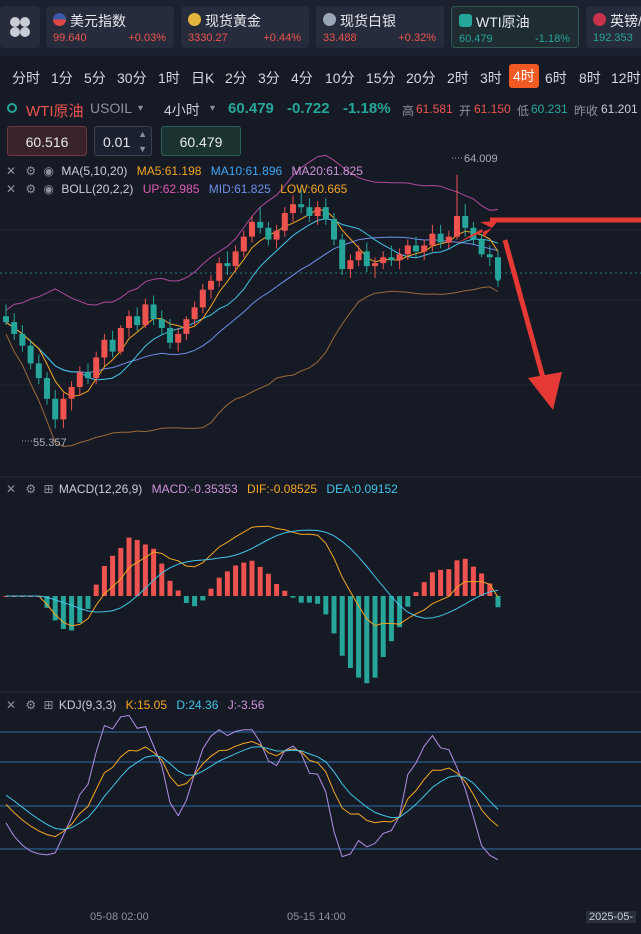 Image resolution: width=641 pixels, height=934 pixels. I want to click on chevron-down-icon: ▼, so click(142, 149).